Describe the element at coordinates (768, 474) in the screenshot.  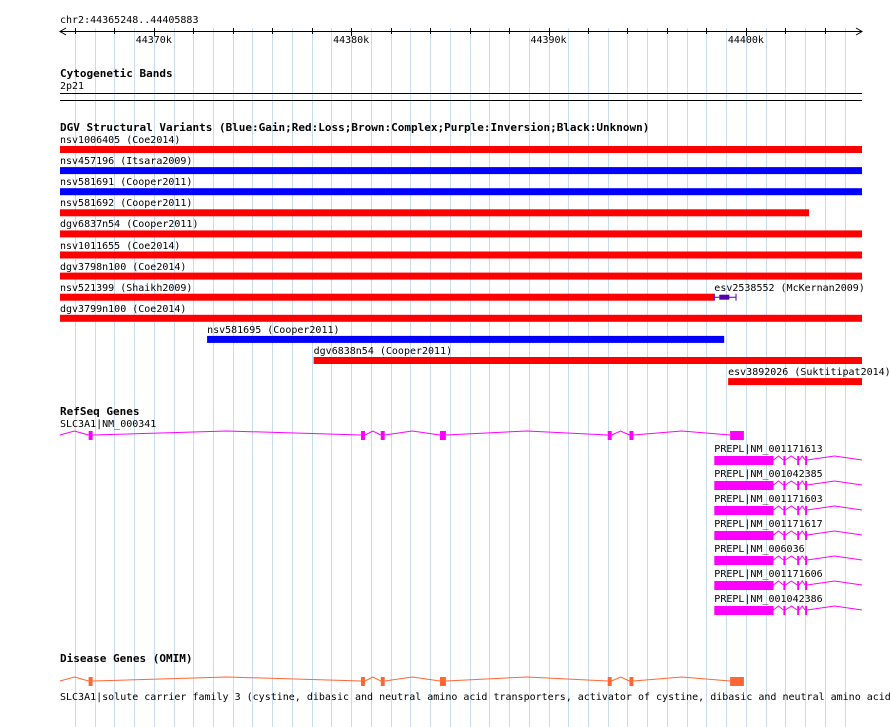
I see `refseq-gene-label: PREPL|NM_001042385` at that location.